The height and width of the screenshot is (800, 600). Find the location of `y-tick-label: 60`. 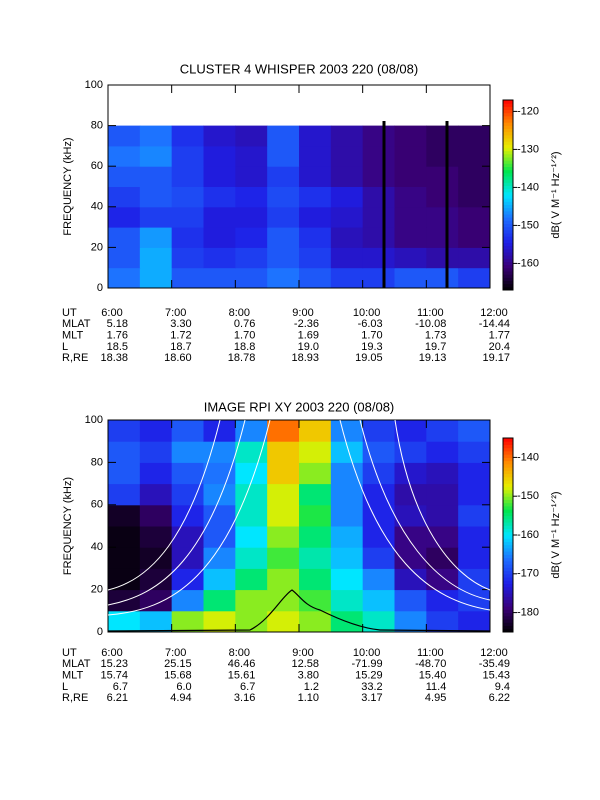

y-tick-label: 60 is located at coordinates (97, 166).